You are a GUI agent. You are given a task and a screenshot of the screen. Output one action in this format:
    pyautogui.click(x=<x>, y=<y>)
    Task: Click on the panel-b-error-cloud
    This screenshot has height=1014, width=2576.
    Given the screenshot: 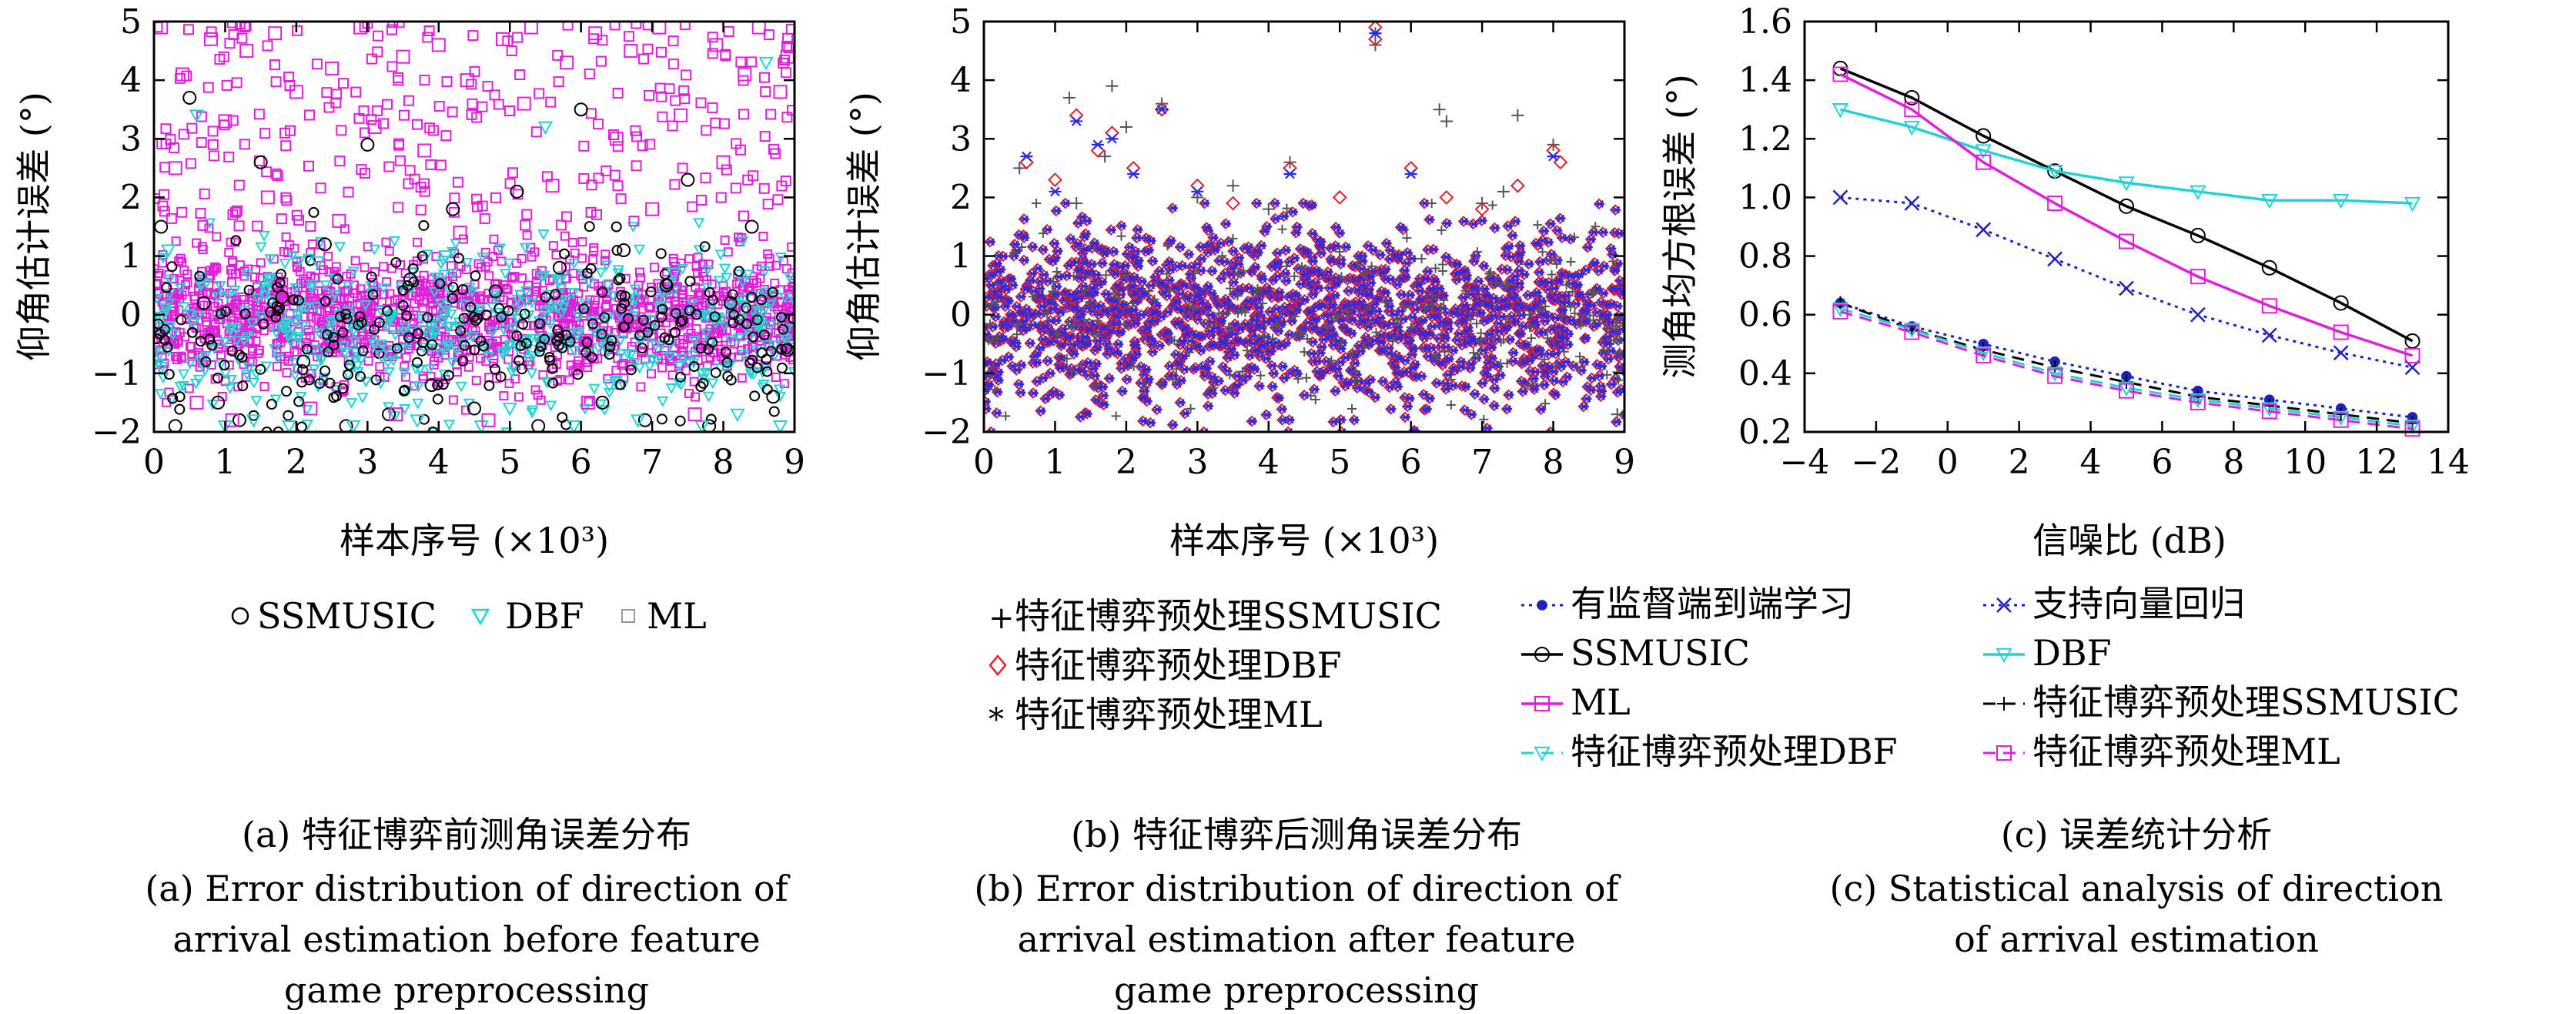 What is the action you would take?
    pyautogui.click(x=1304, y=314)
    